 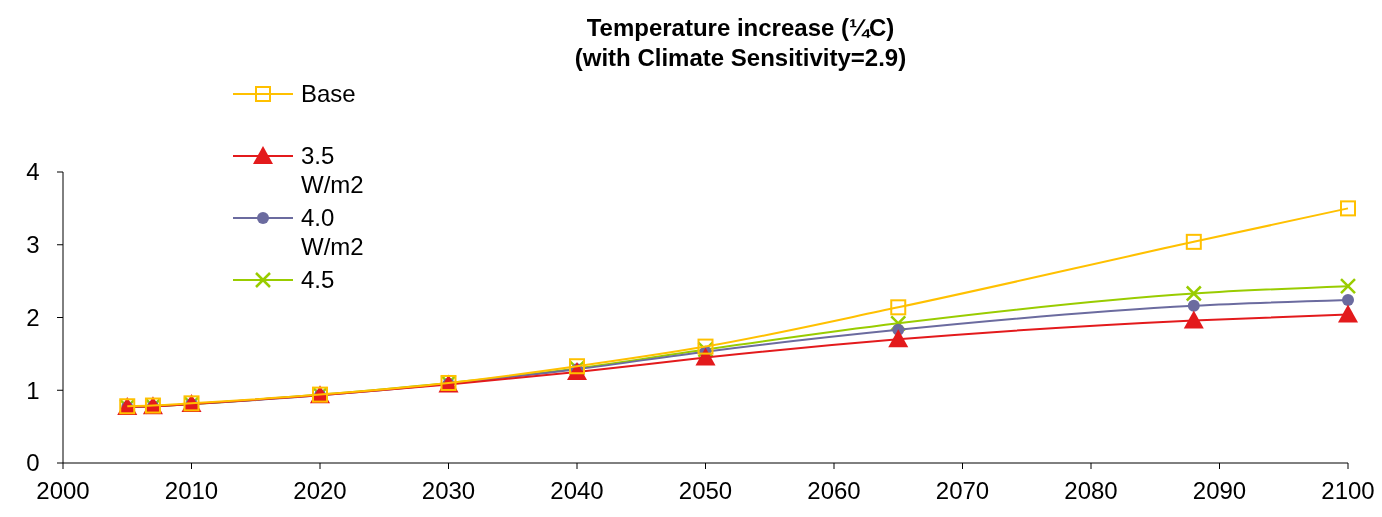 I want to click on x-tick-label: 2070, so click(x=962, y=490).